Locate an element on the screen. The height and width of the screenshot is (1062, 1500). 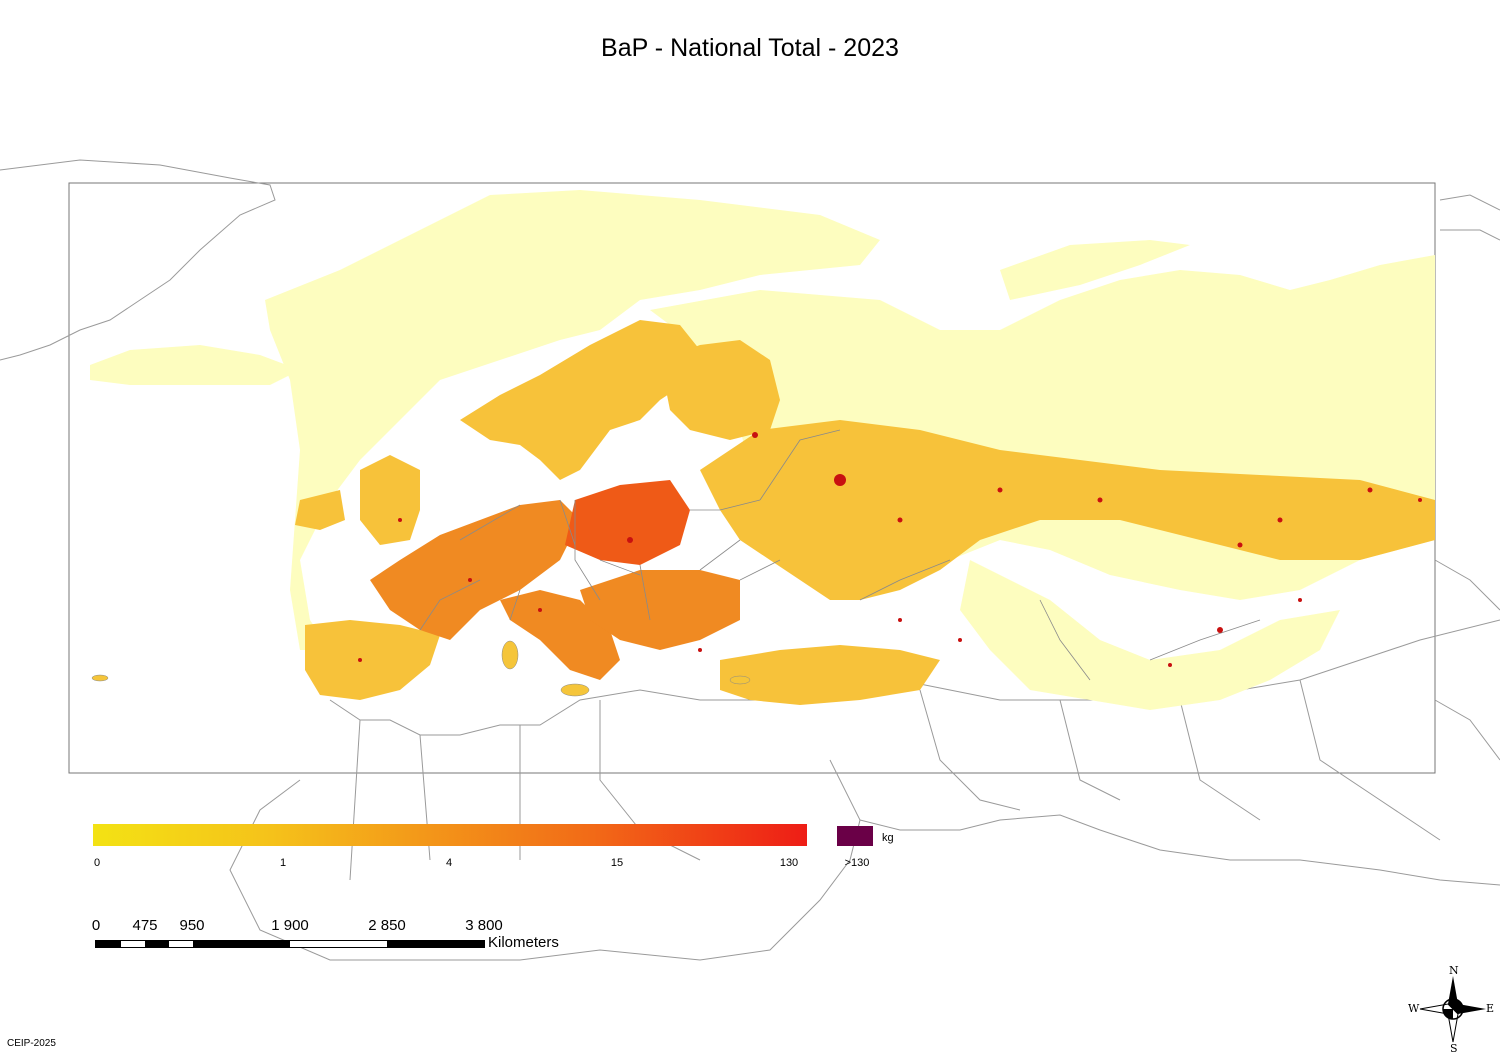
scale-label: 950 is located at coordinates (192, 925).